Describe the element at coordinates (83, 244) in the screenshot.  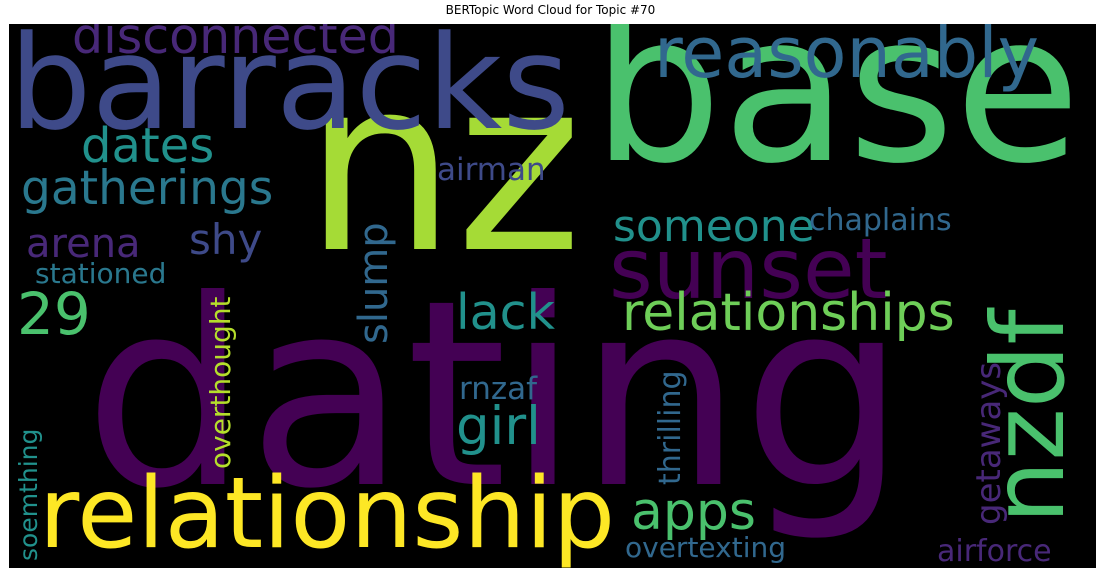
I see `word-arena: arena` at that location.